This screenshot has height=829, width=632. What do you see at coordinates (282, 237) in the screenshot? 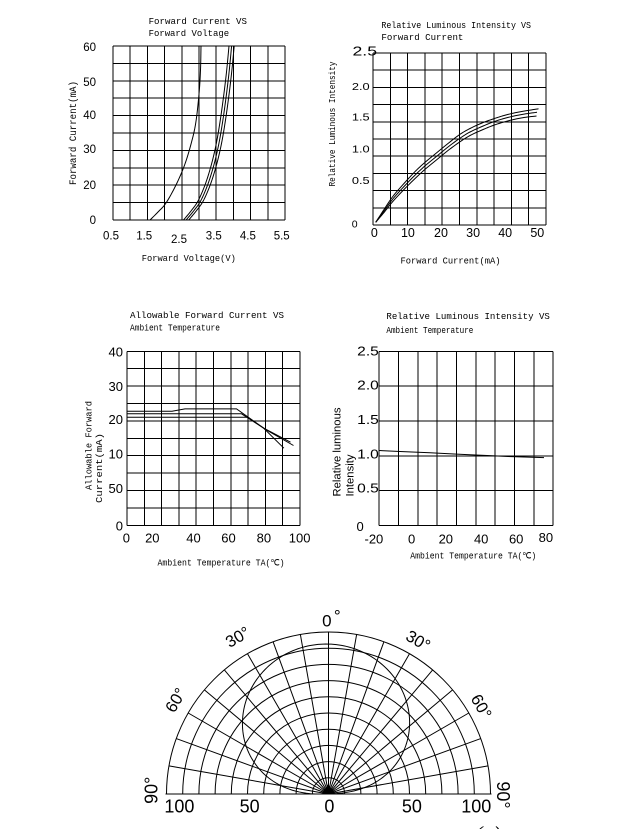
I see `svg-text: 5.5` at bounding box center [282, 237].